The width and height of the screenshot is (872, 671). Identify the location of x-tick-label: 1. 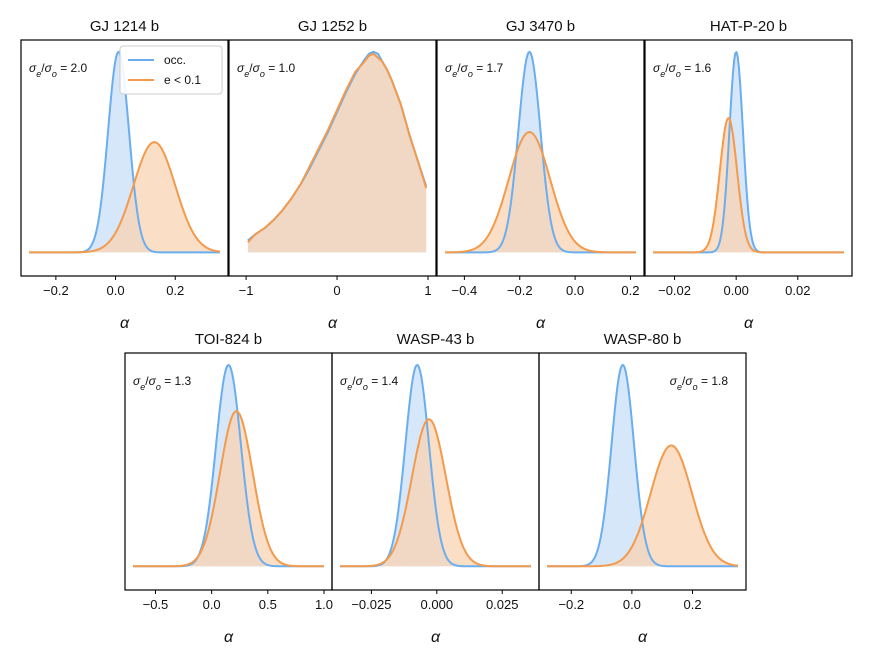
(427, 290).